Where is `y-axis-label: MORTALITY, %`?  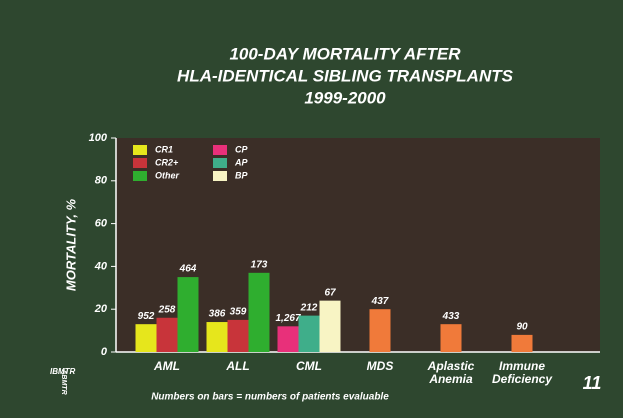 y-axis-label: MORTALITY, % is located at coordinates (70, 244).